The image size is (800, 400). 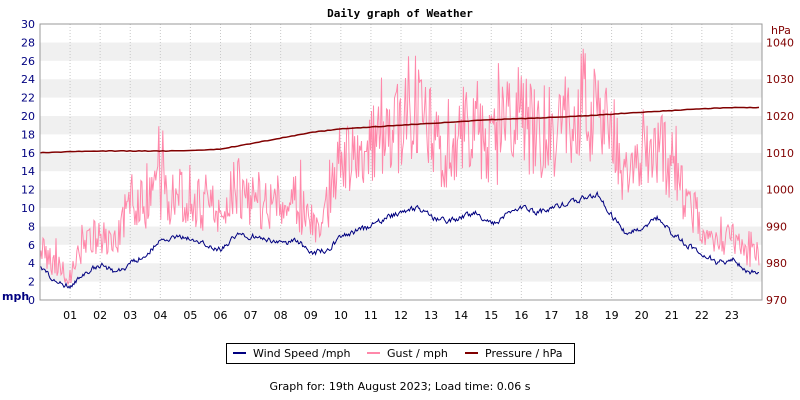 What do you see at coordinates (776, 263) in the screenshot?
I see `right-tick-label: 980` at bounding box center [776, 263].